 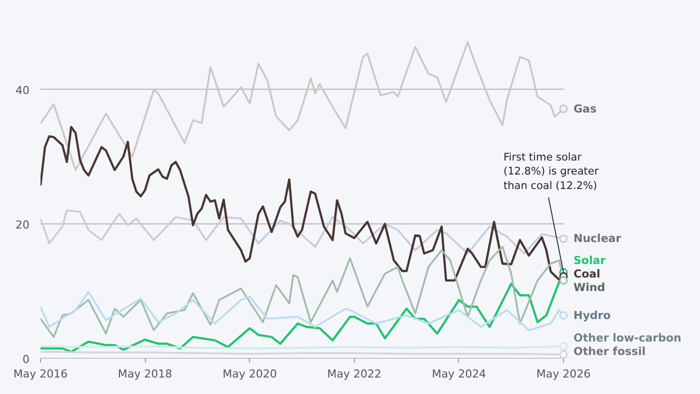 What do you see at coordinates (40, 374) in the screenshot?
I see `x-tick-label: May 2016` at bounding box center [40, 374].